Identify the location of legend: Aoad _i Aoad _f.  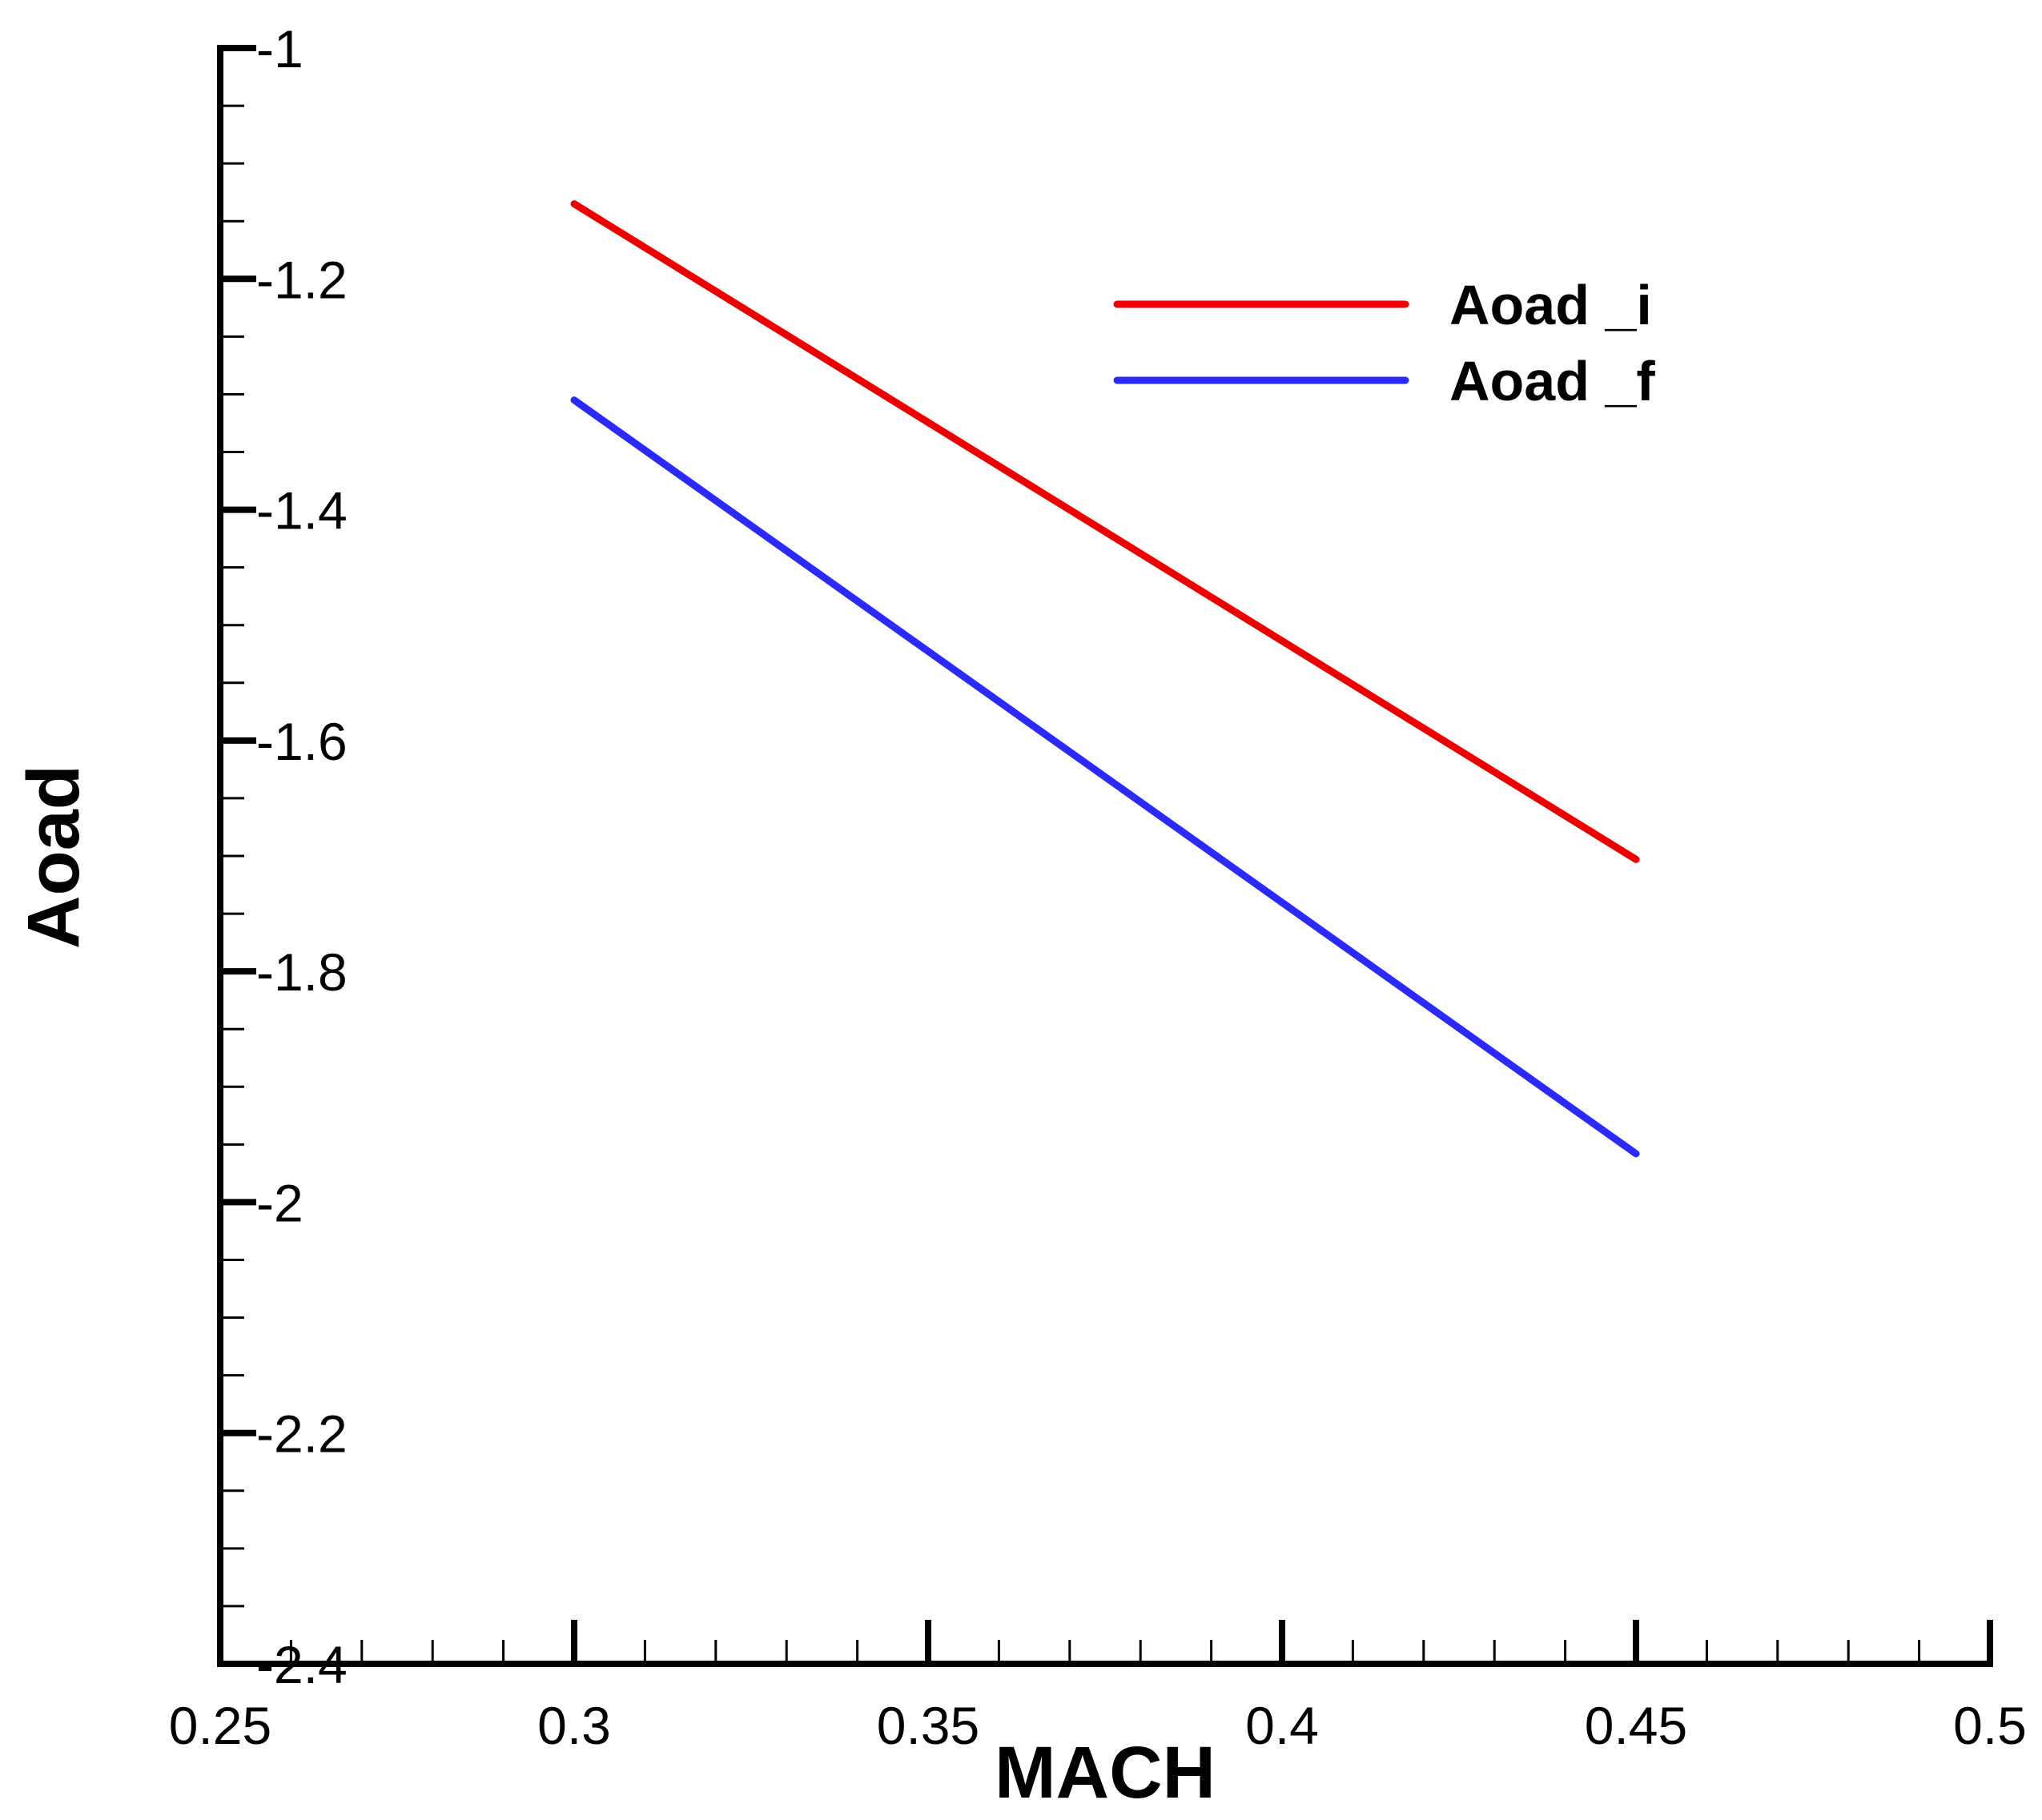
(1384, 343).